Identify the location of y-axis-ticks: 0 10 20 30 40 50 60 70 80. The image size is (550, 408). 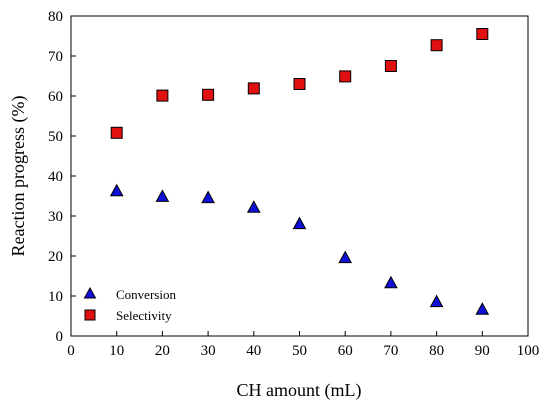
(62, 177).